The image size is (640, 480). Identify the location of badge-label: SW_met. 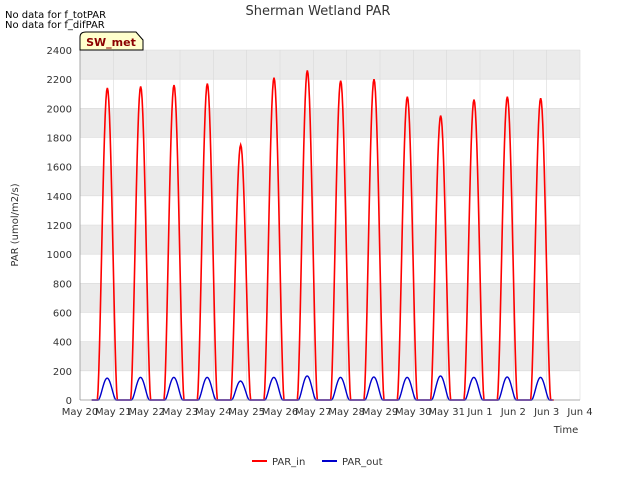
(111, 42).